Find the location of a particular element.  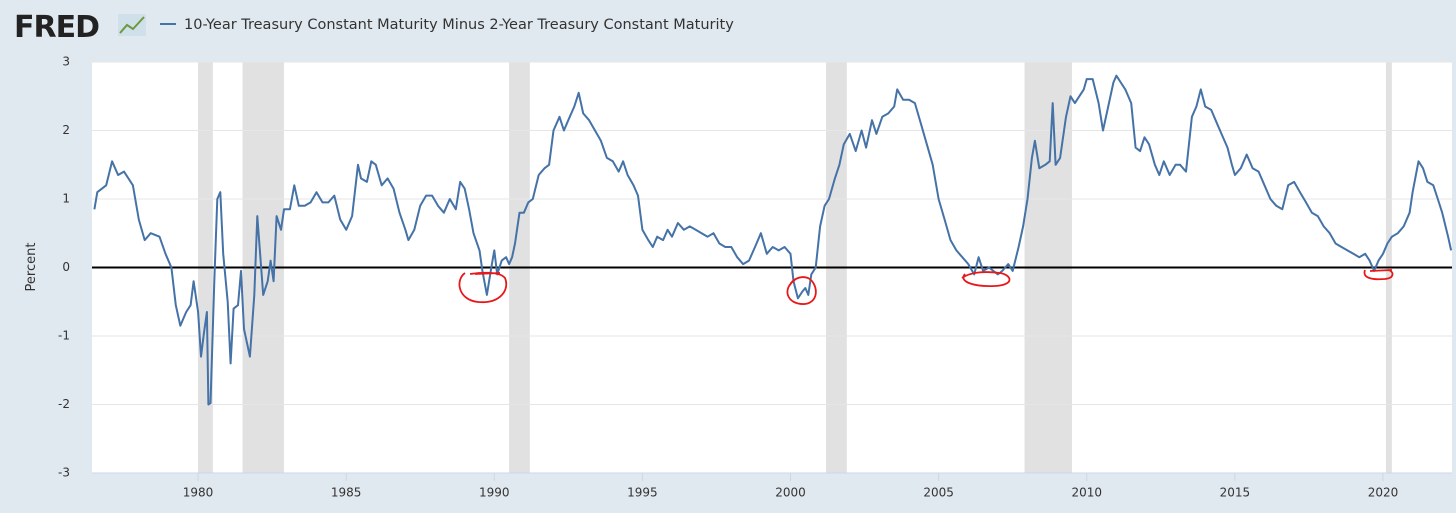

x-tick-label: 1980 is located at coordinates (198, 493).